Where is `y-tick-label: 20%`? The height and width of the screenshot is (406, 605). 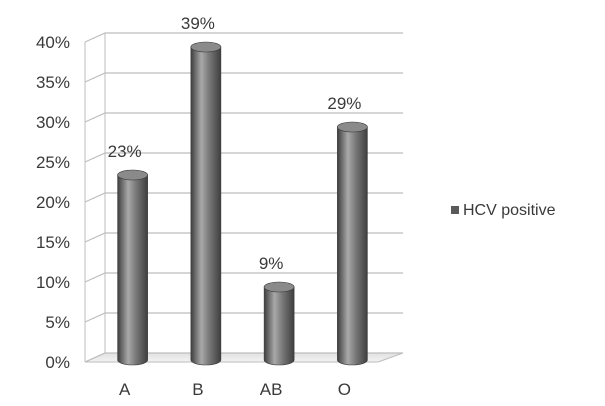
y-tick-label: 20% is located at coordinates (53, 202).